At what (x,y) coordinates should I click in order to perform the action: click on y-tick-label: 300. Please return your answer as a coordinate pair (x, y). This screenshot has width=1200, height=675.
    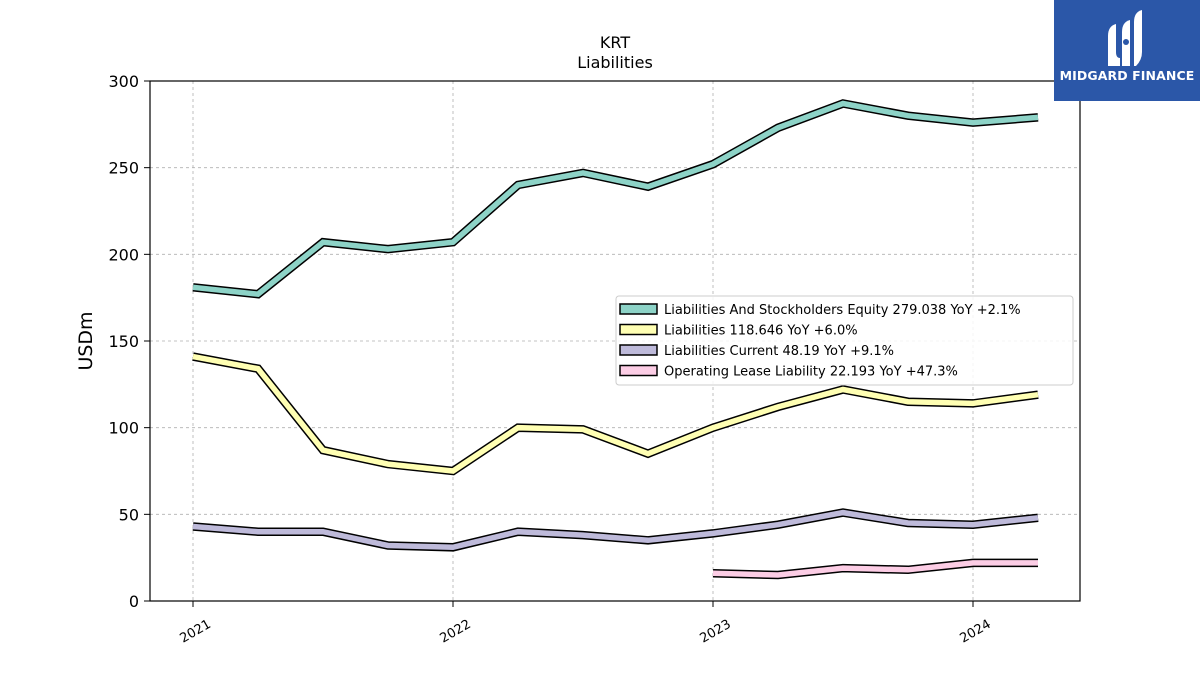
    Looking at the image, I should click on (123, 81).